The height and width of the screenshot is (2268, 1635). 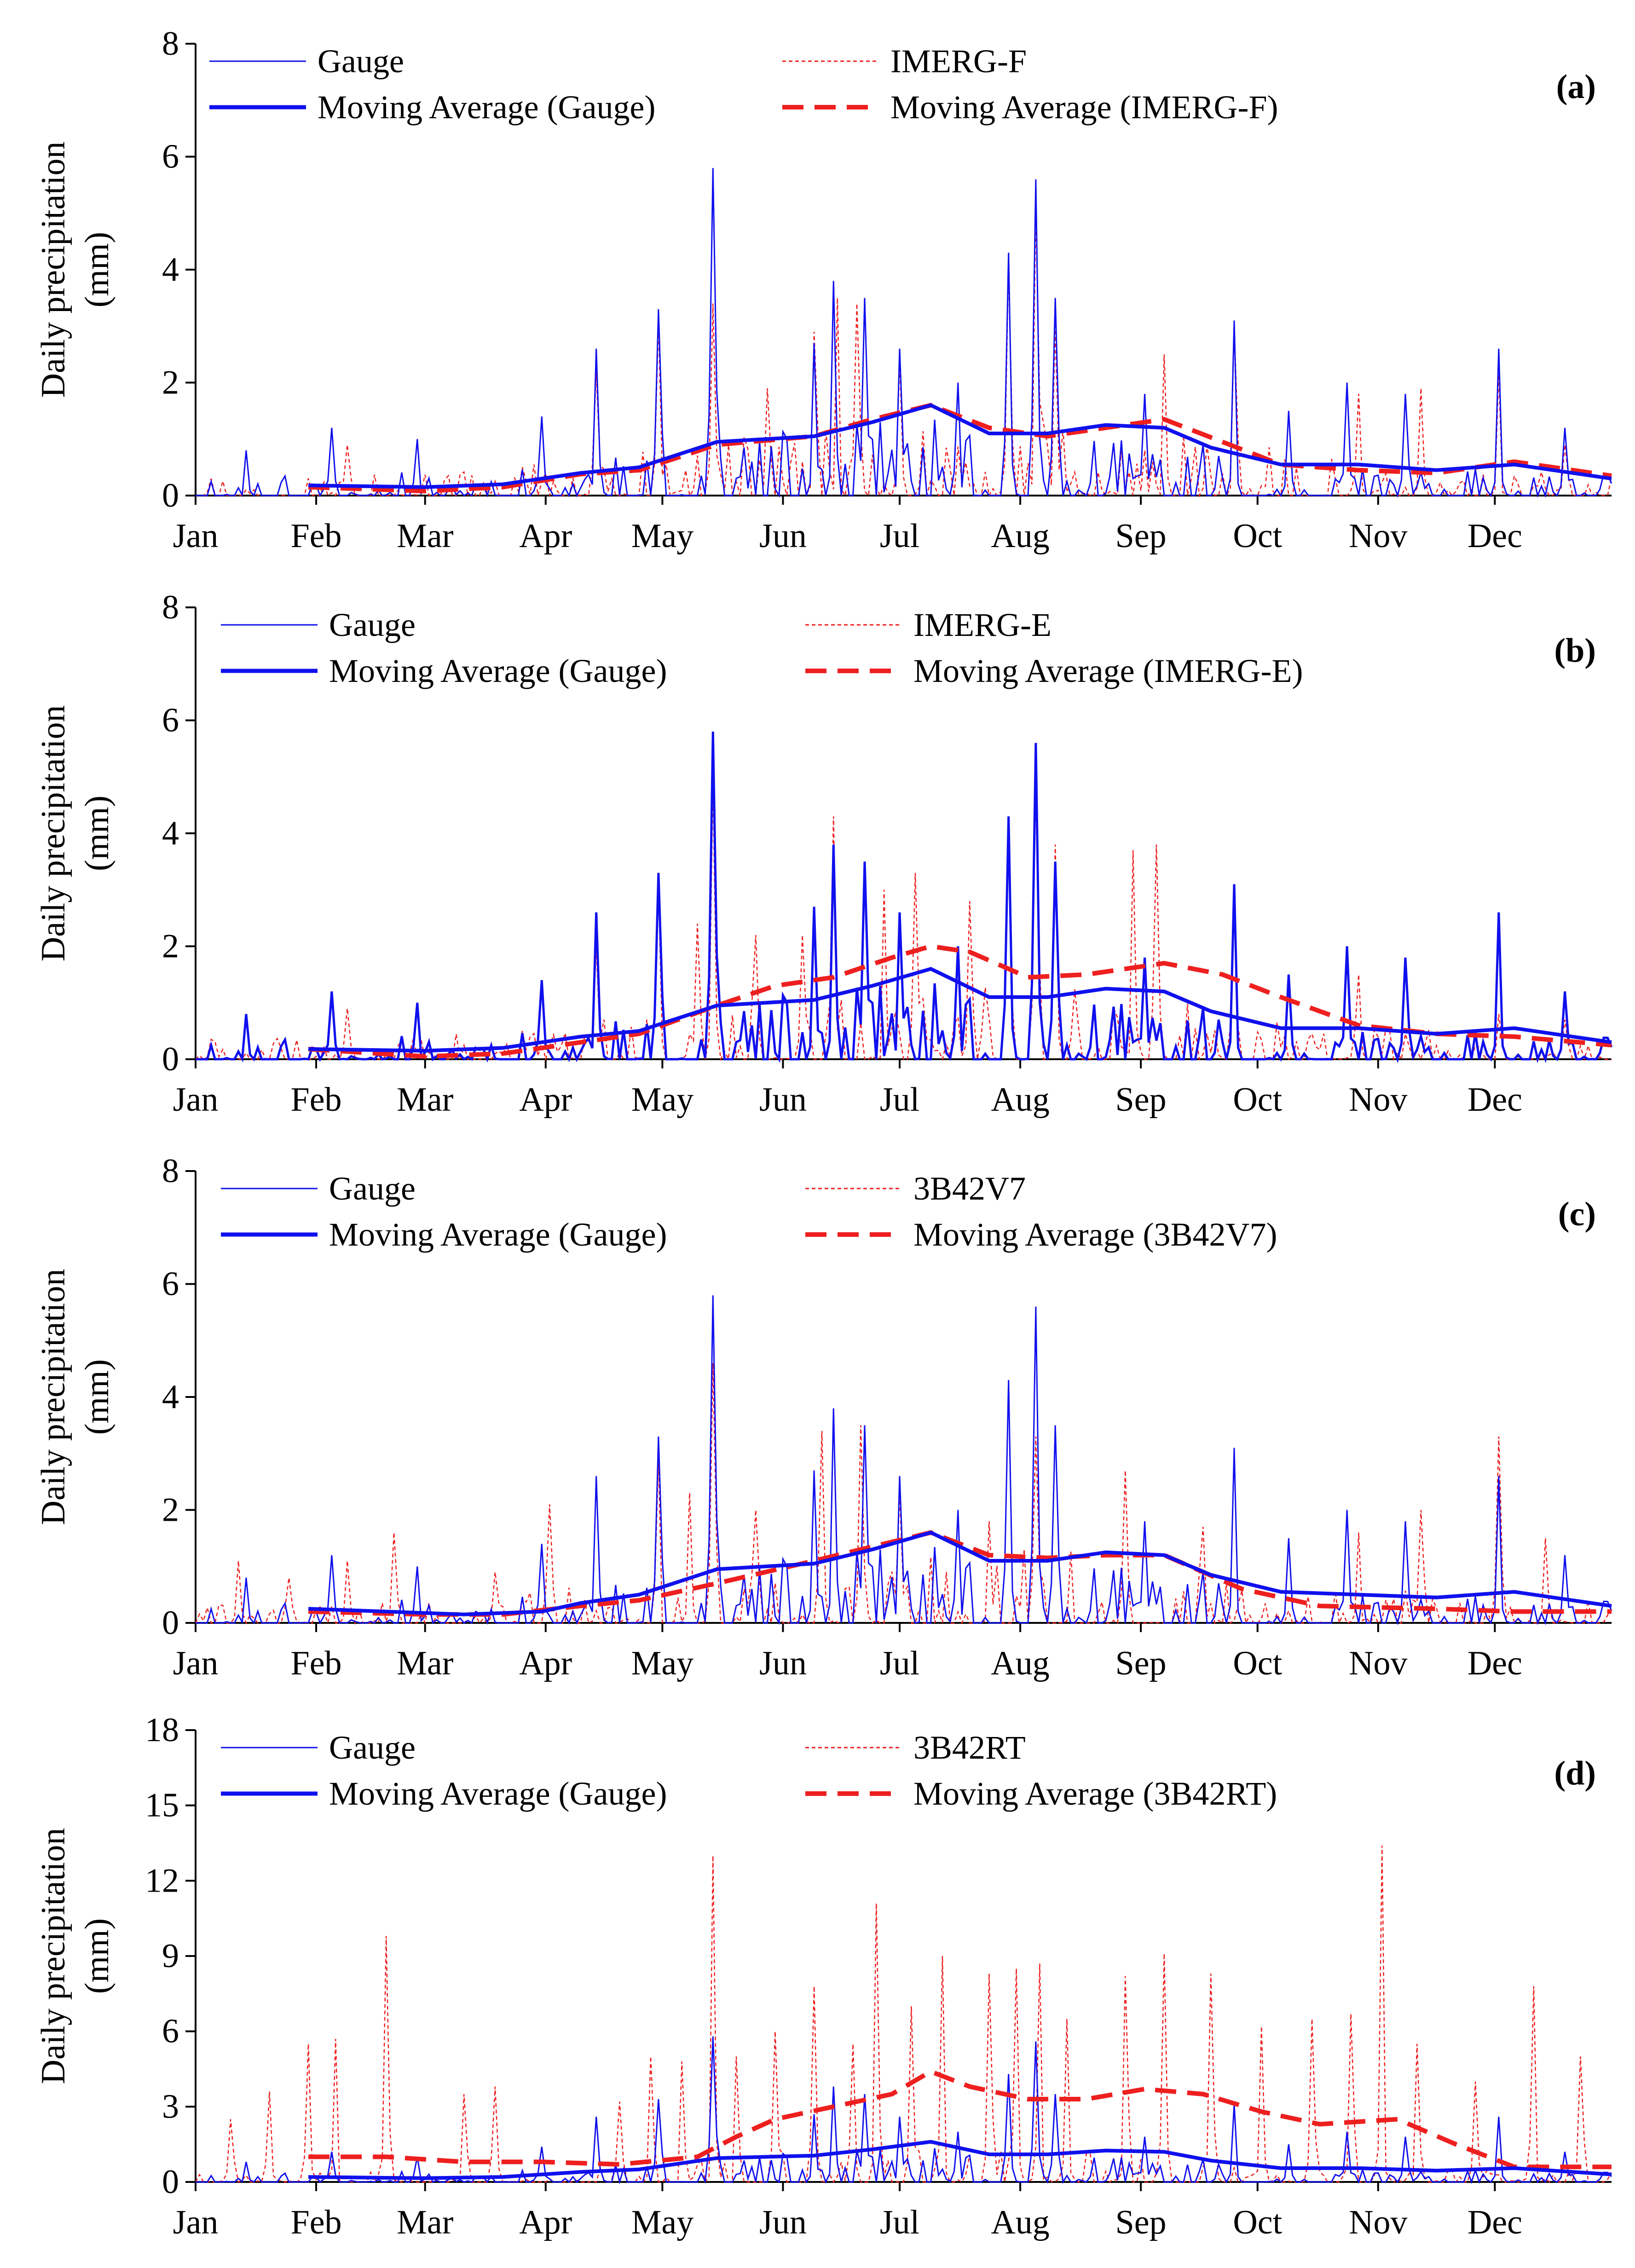 What do you see at coordinates (170, 1956) in the screenshot?
I see `y-tick-label: 9` at bounding box center [170, 1956].